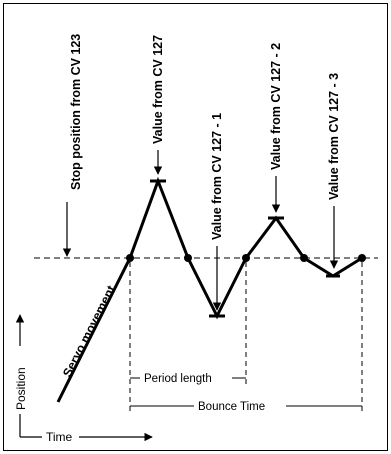  Describe the element at coordinates (89, 331) in the screenshot. I see `servo-movement-label: Servo movement` at that location.